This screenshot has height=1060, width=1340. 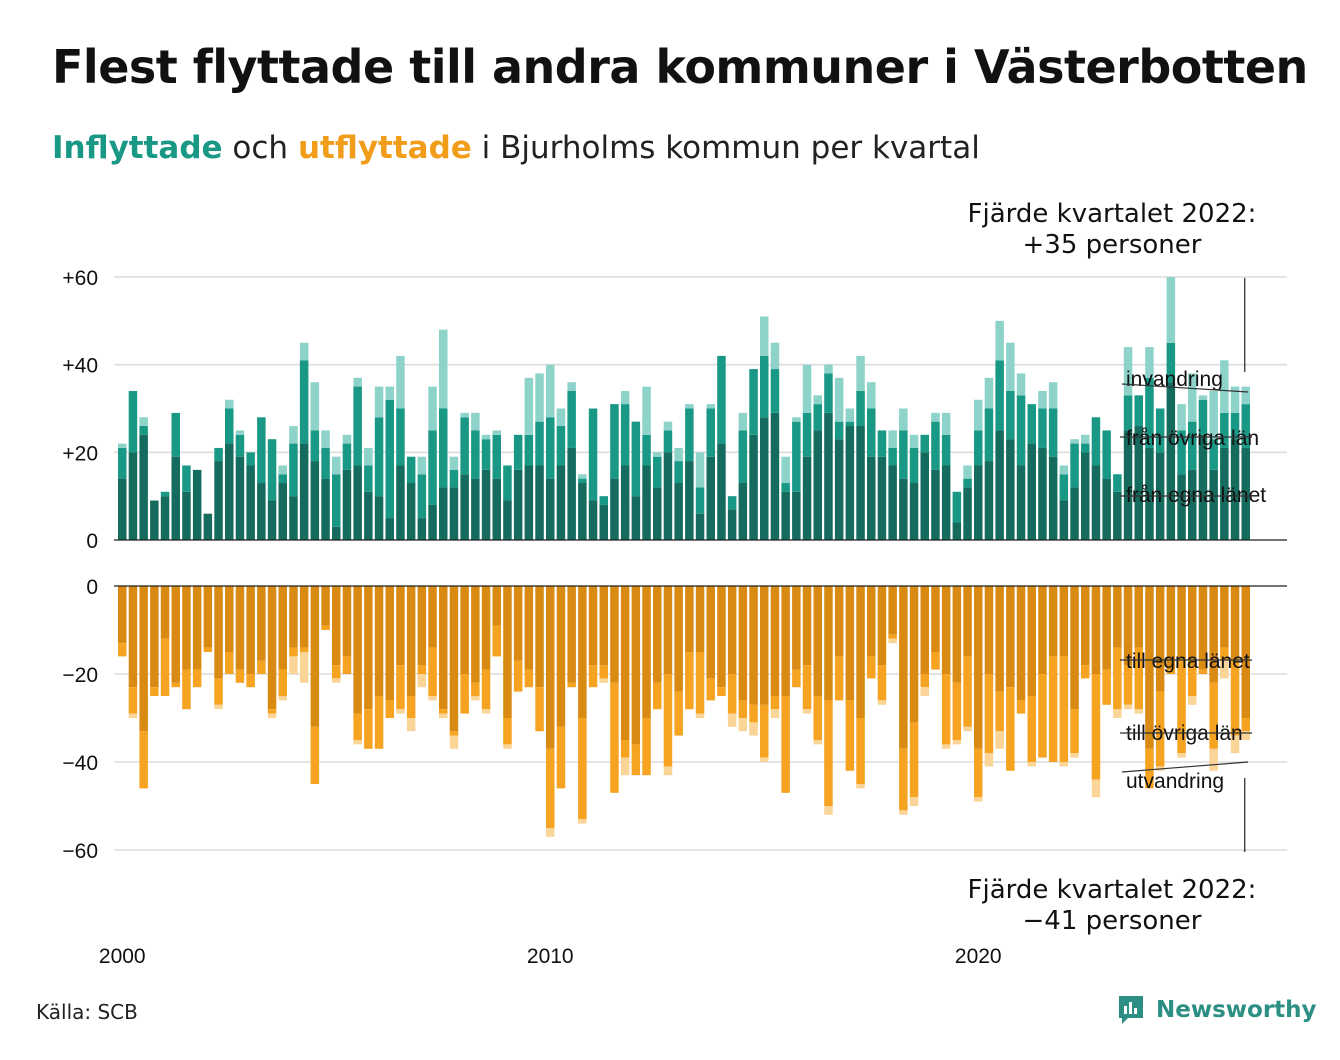 I want to click on newsworthy-logo: Newsworthy, so click(x=1216, y=1010).